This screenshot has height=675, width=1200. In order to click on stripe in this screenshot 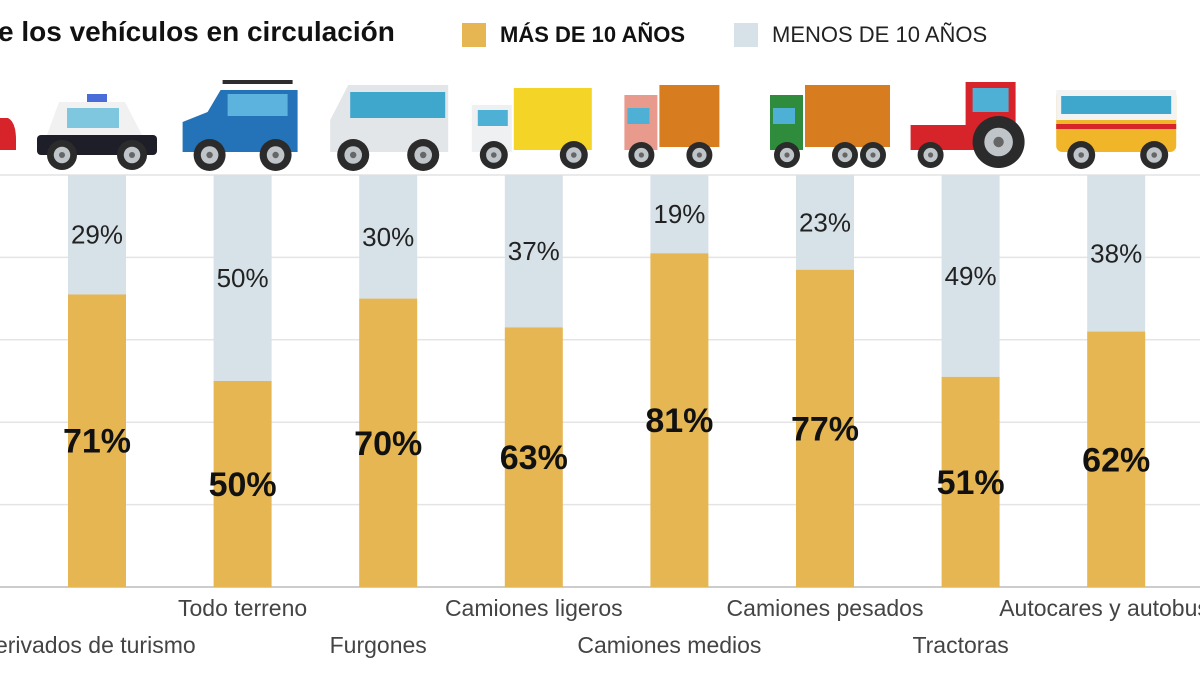, I will do `click(1116, 126)`.